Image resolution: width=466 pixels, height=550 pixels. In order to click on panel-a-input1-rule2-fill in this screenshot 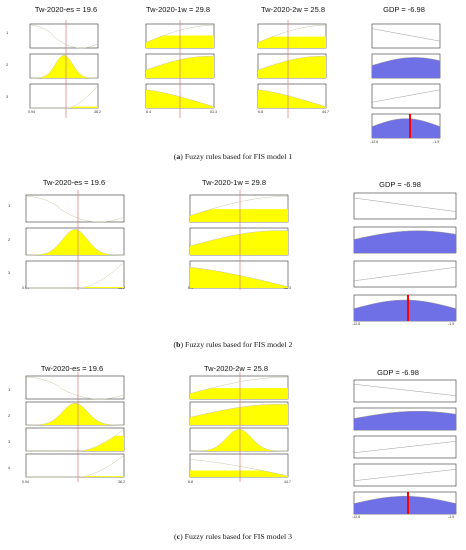, I will do `click(64, 66)`.